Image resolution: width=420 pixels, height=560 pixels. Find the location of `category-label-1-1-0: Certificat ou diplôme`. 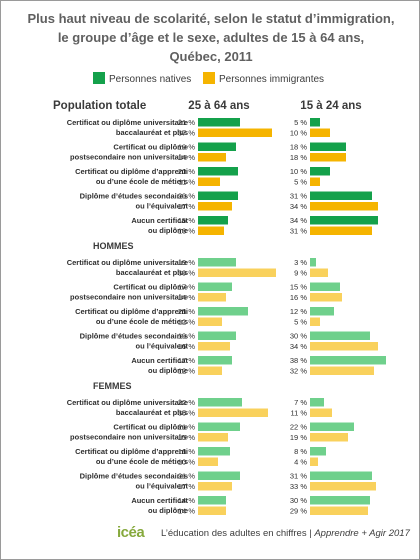

category-label-1-1-0: Certificat ou diplôme is located at coordinates (150, 287).